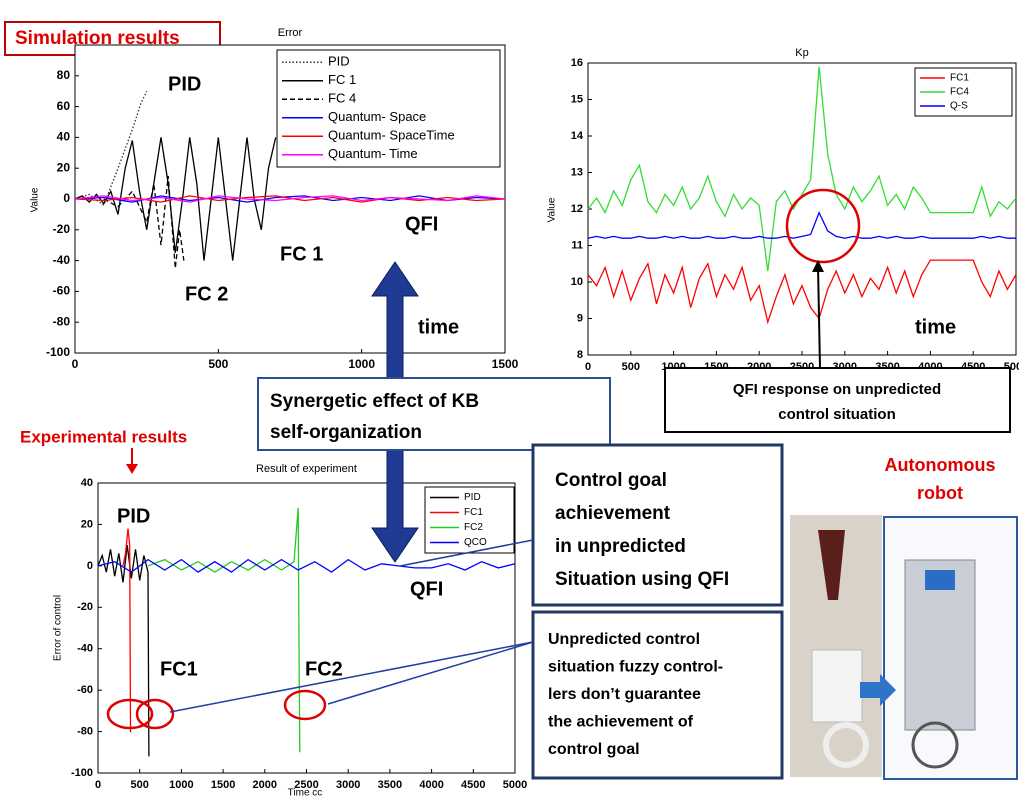  What do you see at coordinates (374, 401) in the screenshot?
I see `synergy-text: Synergetic effect of KB` at bounding box center [374, 401].